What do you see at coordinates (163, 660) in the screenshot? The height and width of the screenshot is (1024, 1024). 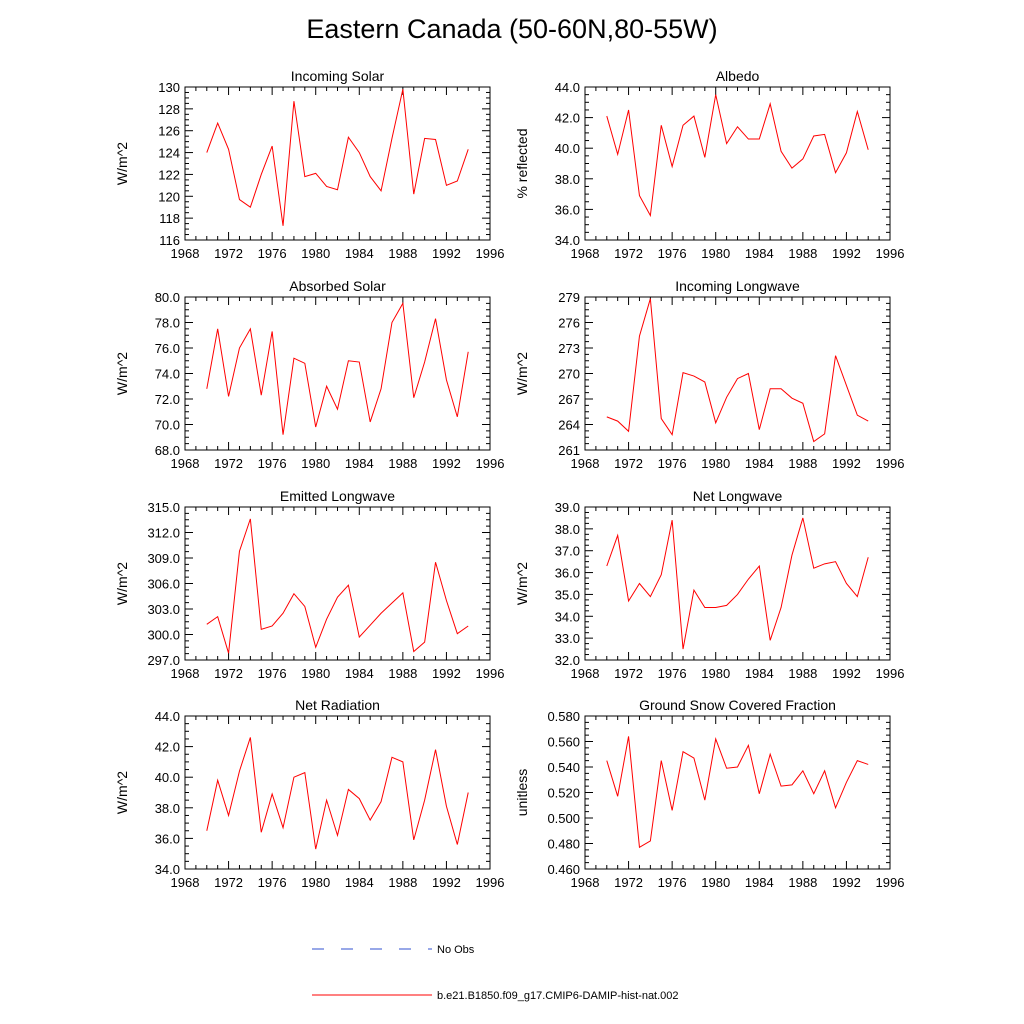 I see `emitted-longwave-ytick-label: 297.0` at bounding box center [163, 660].